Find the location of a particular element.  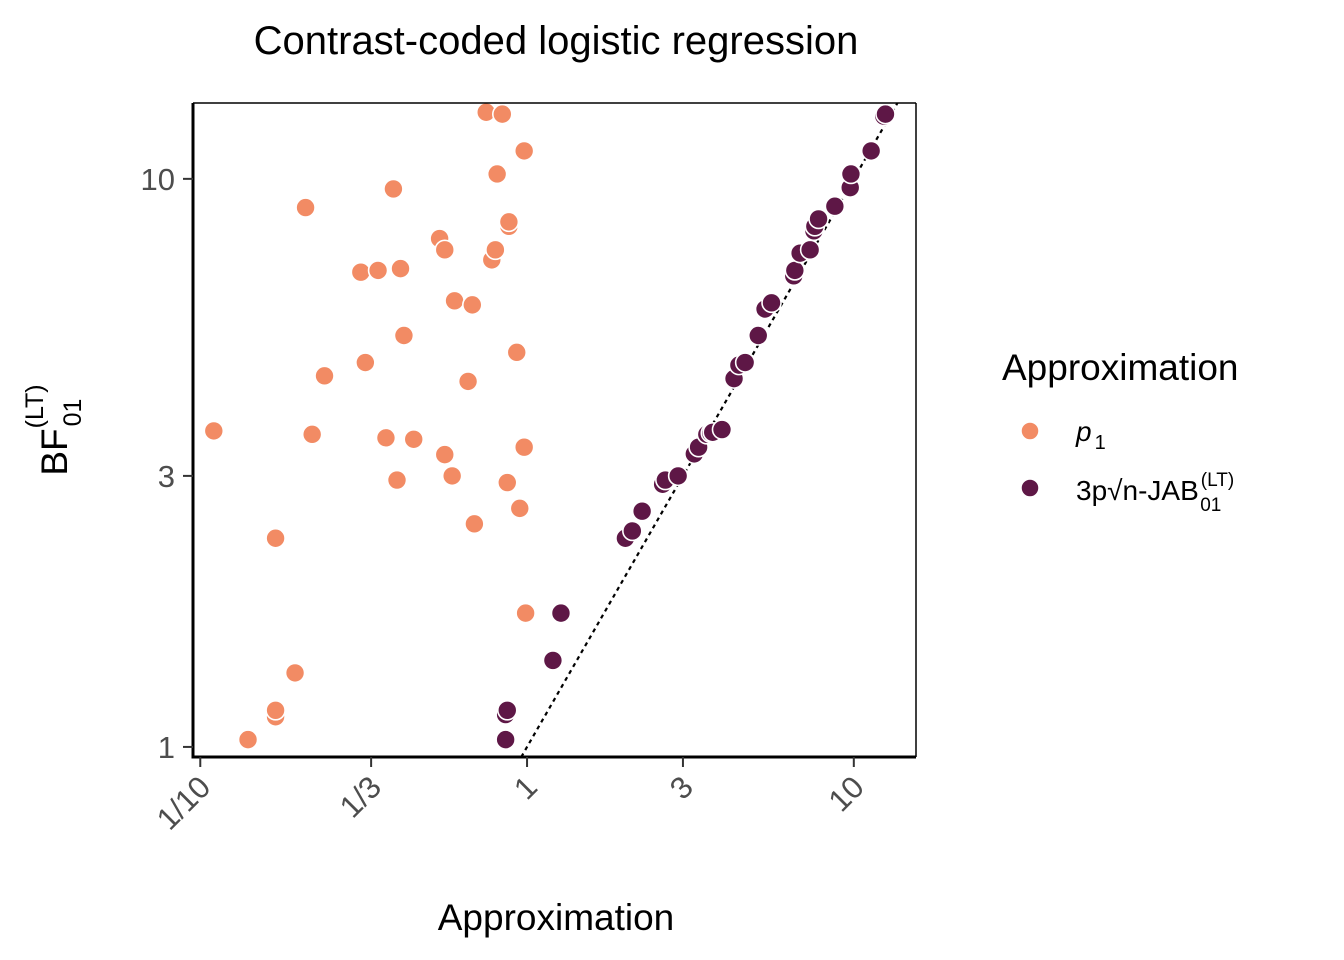

legend-label-jab: 3p√n-JAB (LT) 01 is located at coordinates (1155, 493).